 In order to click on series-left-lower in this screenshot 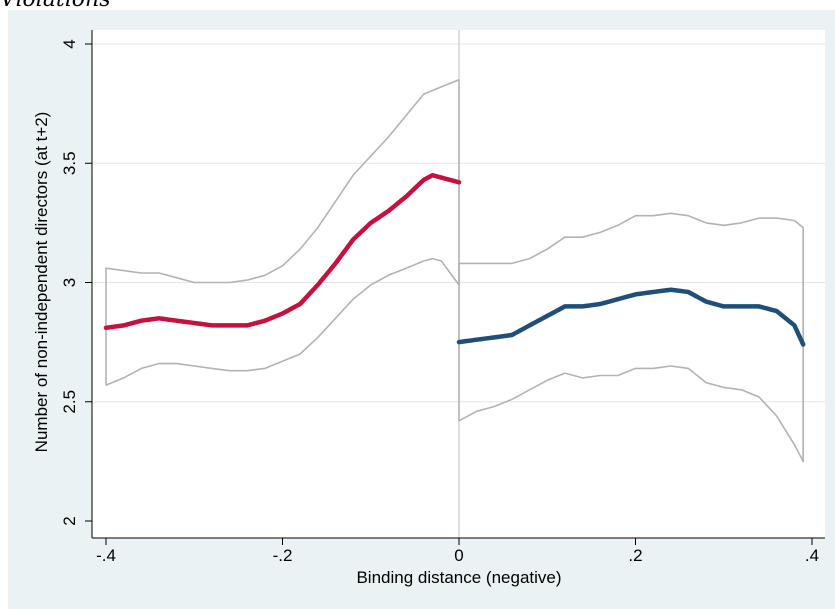, I will do `click(282, 321)`.